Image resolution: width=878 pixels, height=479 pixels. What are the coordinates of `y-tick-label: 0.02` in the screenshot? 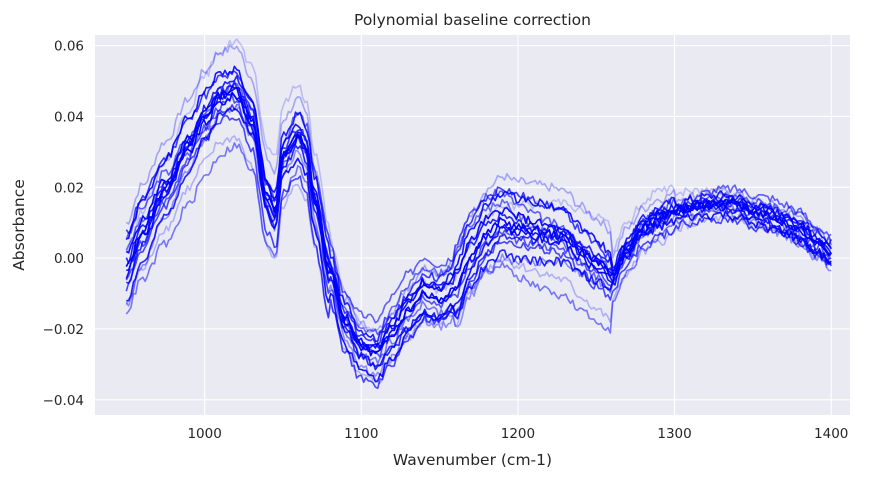 It's located at (69, 188).